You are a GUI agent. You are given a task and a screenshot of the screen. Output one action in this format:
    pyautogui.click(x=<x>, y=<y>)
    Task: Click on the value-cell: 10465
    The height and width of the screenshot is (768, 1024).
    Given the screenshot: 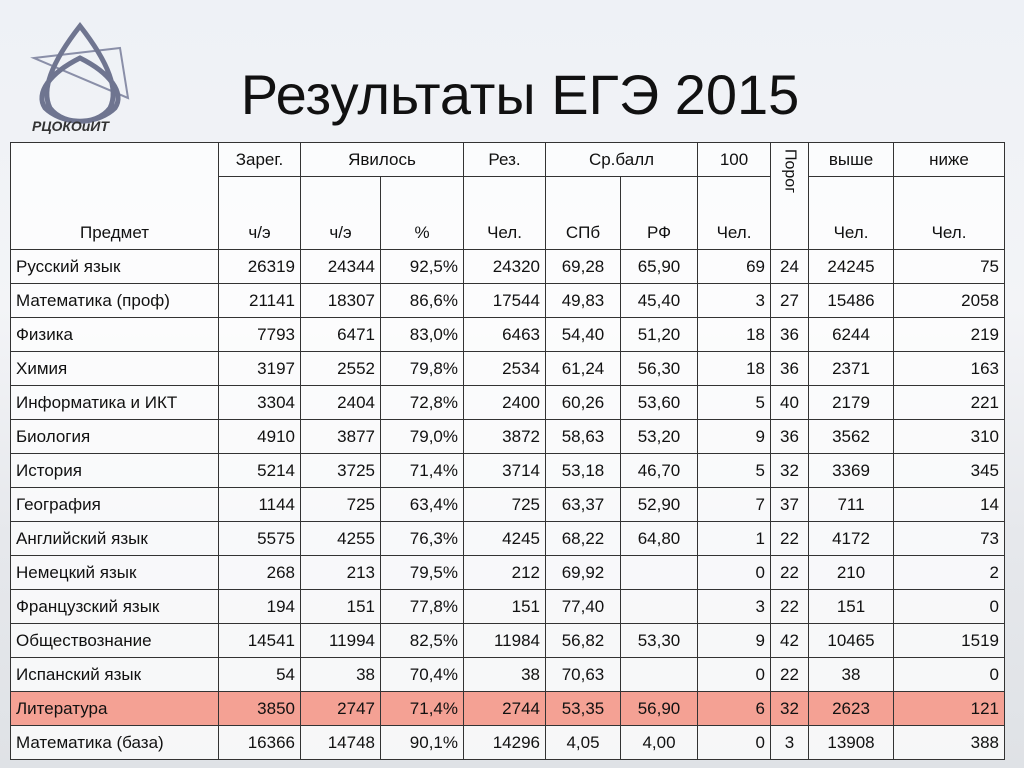 What is the action you would take?
    pyautogui.click(x=851, y=640)
    